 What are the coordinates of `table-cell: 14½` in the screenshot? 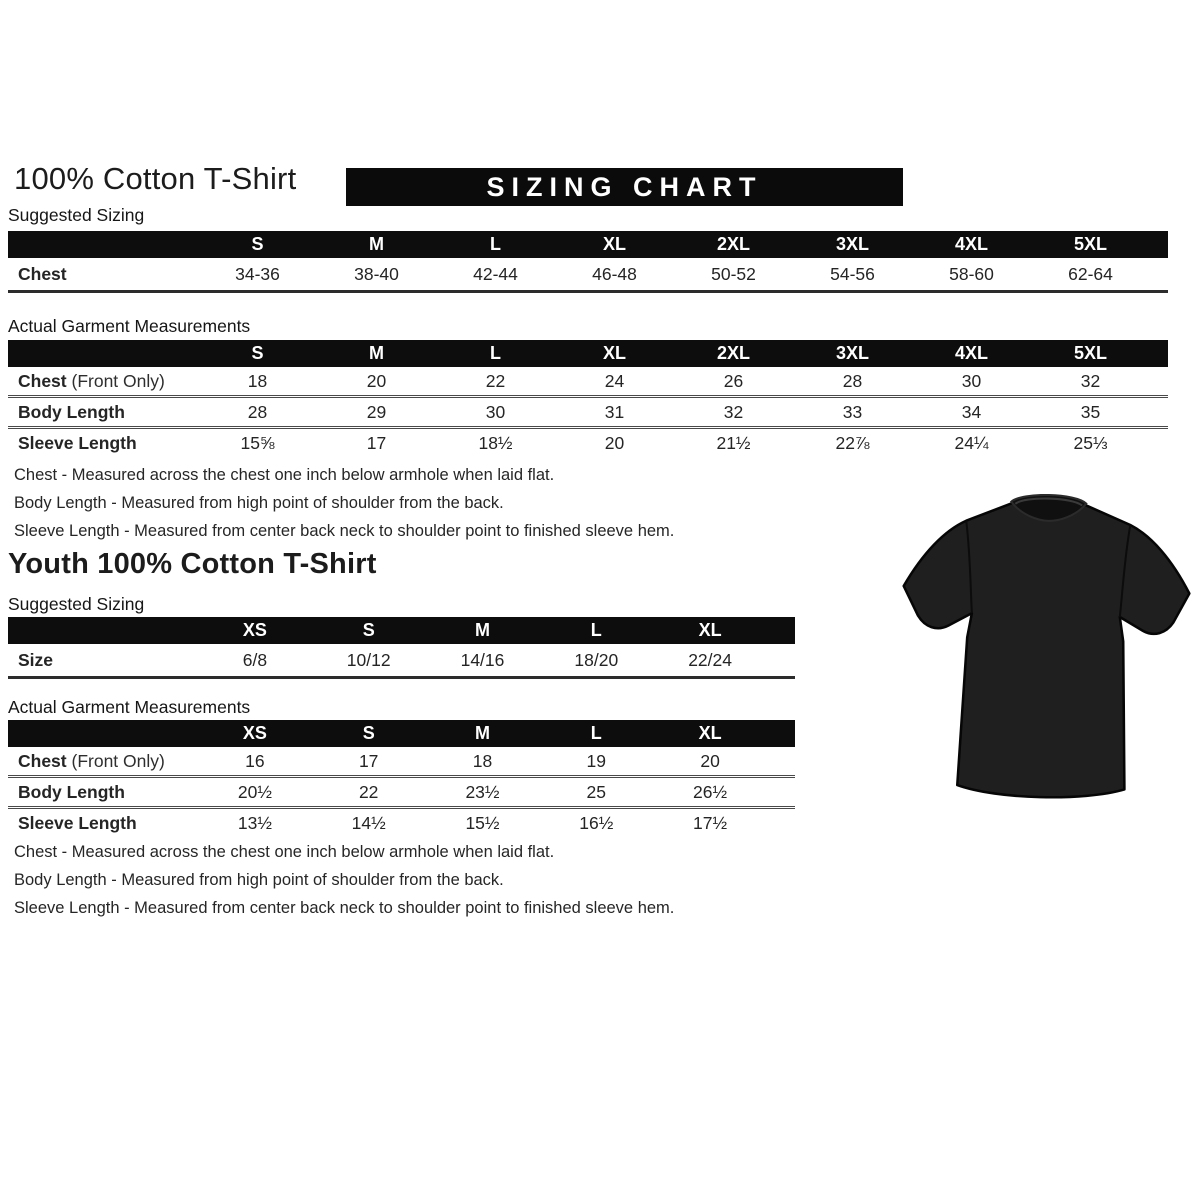 It's located at (368, 822).